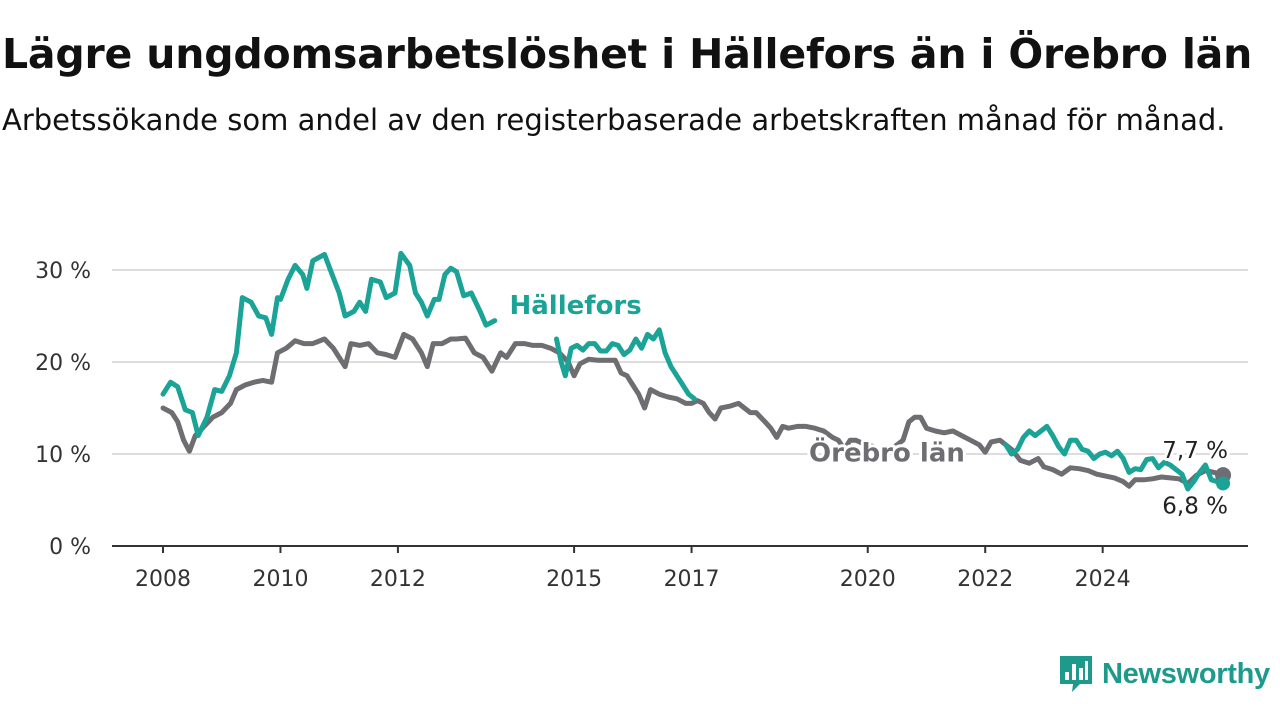  Describe the element at coordinates (576, 306) in the screenshot. I see `hallefors-series-label: Hällefors` at that location.